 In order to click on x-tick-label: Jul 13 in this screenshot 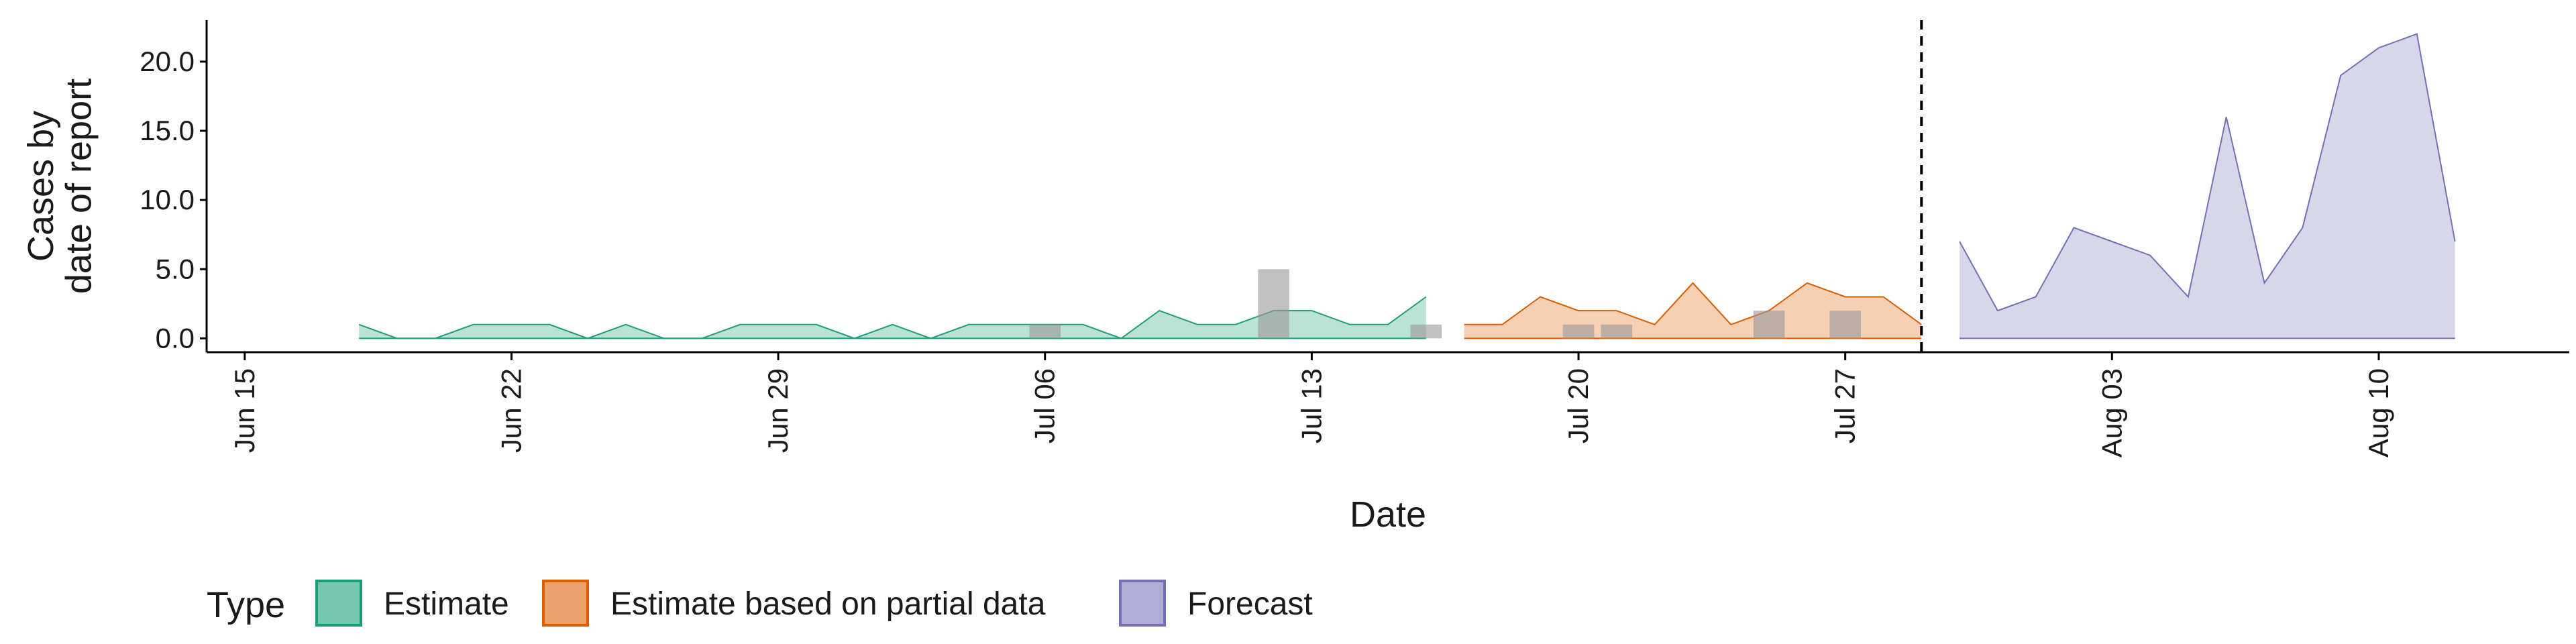, I will do `click(1311, 405)`.